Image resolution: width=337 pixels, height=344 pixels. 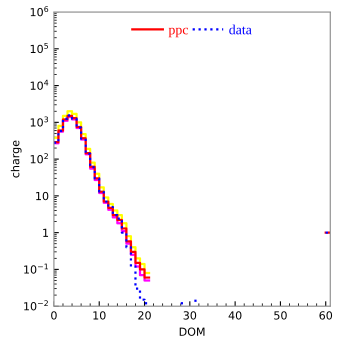 I want to click on y-tick-label: 10$^{2}$, so click(x=39, y=158).